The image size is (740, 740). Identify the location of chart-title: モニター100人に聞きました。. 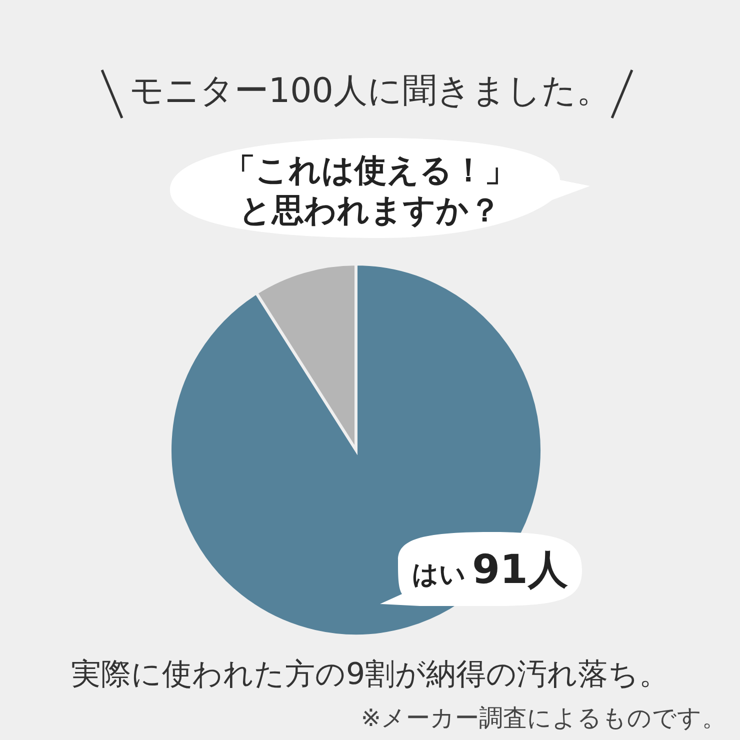
(370, 91).